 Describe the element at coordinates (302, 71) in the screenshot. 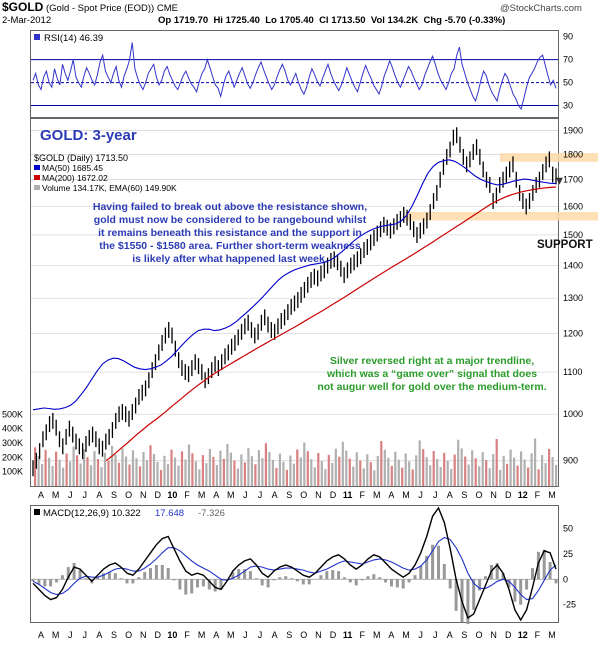

I see `rsi-layer: 90 70 50 30` at that location.